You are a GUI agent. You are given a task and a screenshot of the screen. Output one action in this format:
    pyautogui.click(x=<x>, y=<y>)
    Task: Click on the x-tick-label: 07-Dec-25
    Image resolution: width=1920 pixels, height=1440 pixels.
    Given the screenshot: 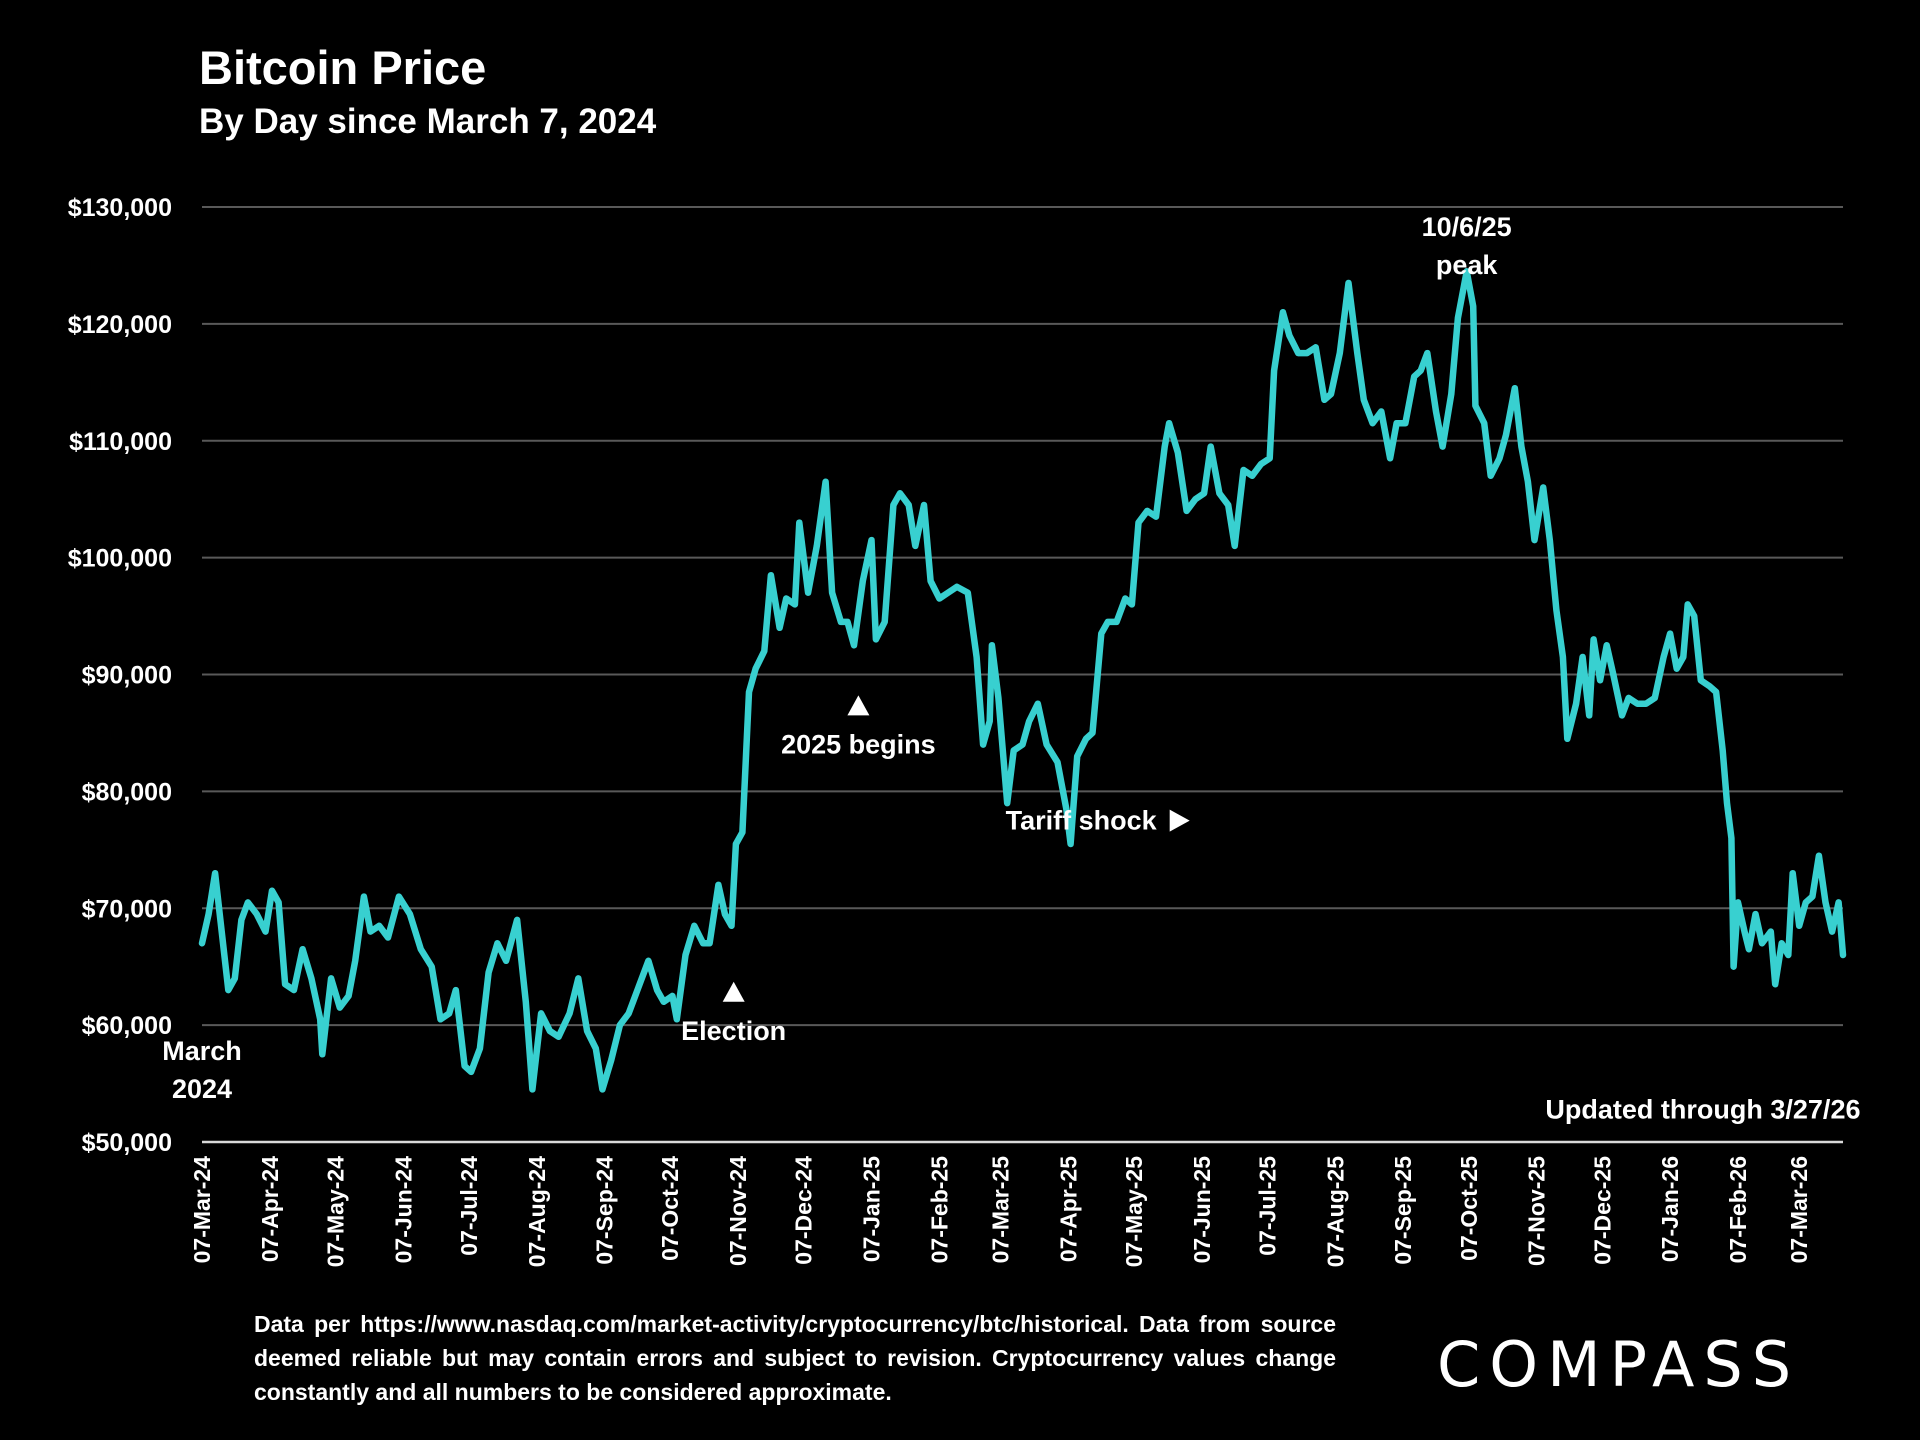 What is the action you would take?
    pyautogui.click(x=1602, y=1210)
    